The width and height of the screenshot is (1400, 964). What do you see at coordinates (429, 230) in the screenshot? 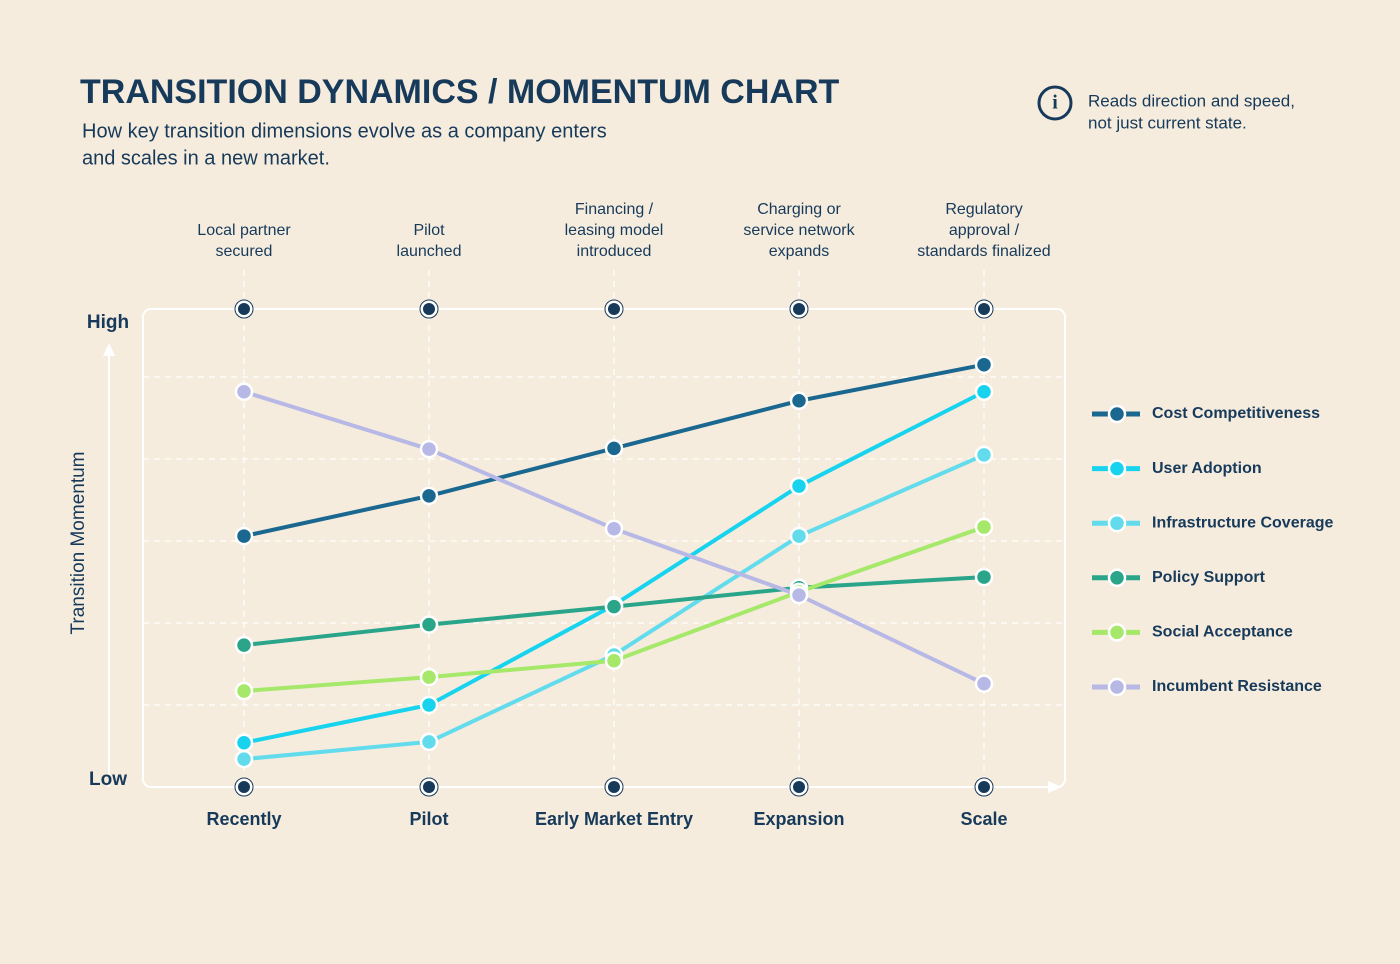
I see `milestone-label: Pilot` at bounding box center [429, 230].